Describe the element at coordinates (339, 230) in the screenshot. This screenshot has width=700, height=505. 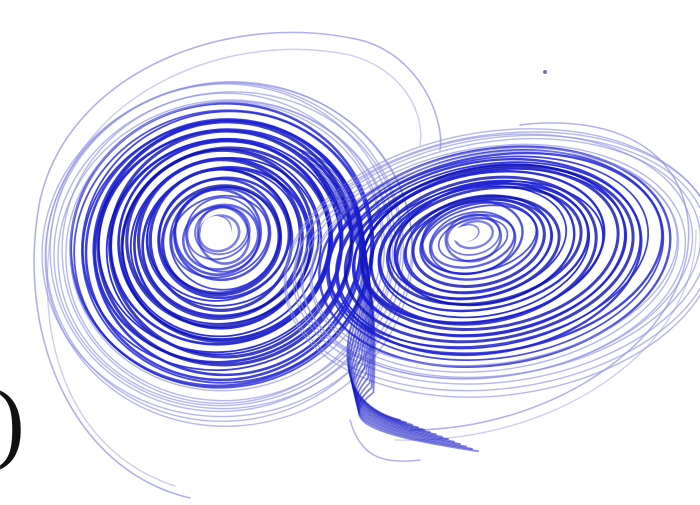
I see `lobe-centers` at that location.